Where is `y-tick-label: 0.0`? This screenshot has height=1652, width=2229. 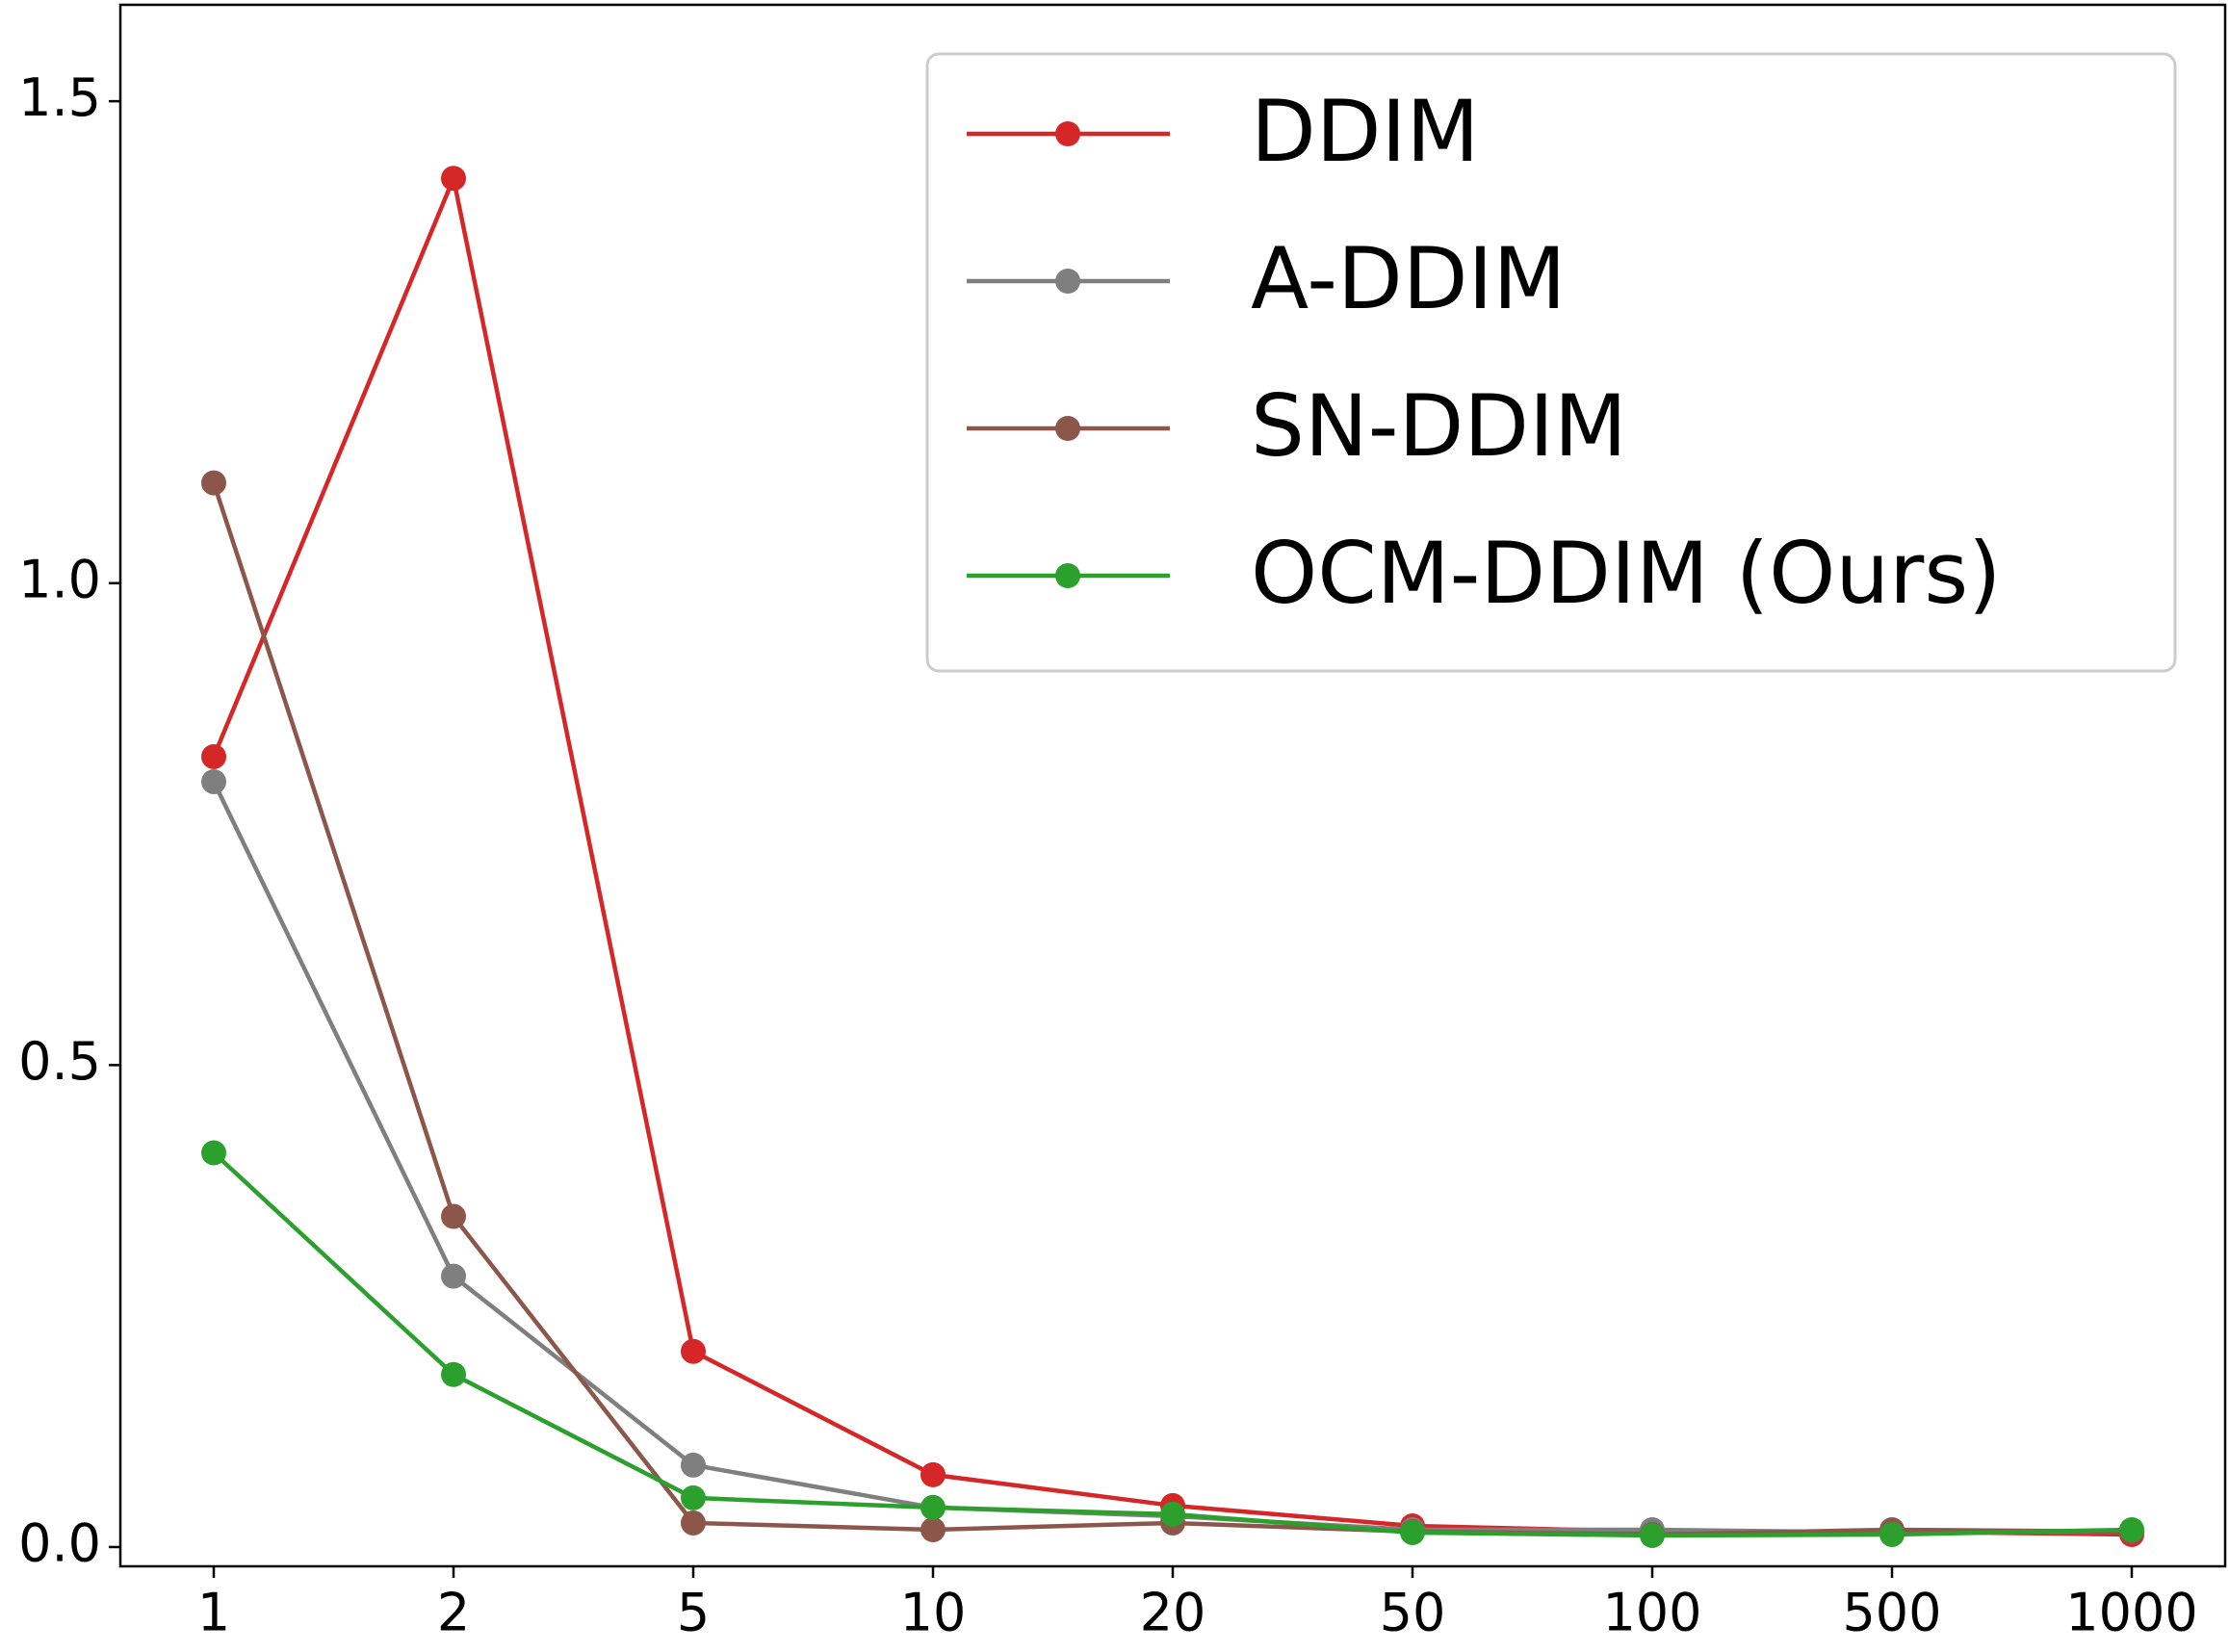
y-tick-label: 0.0 is located at coordinates (59, 1543).